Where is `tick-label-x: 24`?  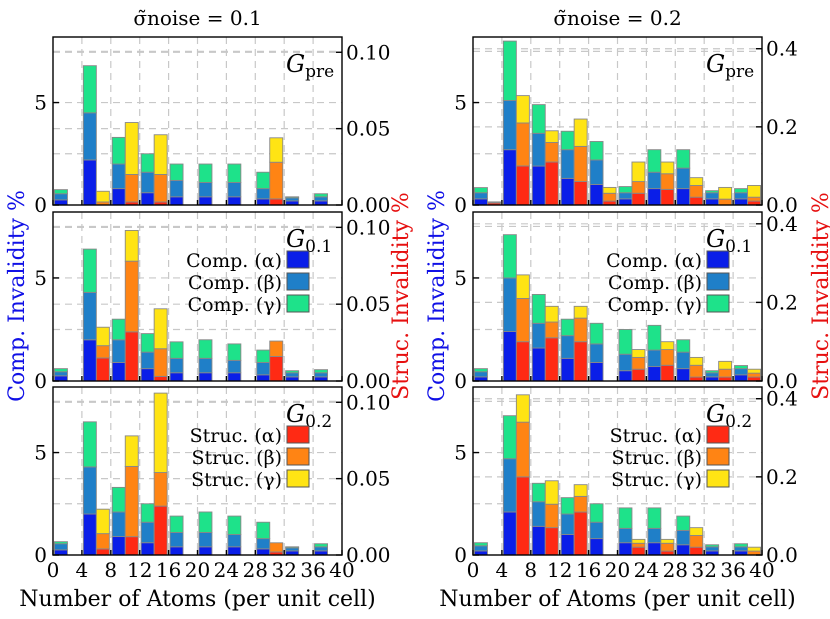 tick-label-x: 24 is located at coordinates (646, 570).